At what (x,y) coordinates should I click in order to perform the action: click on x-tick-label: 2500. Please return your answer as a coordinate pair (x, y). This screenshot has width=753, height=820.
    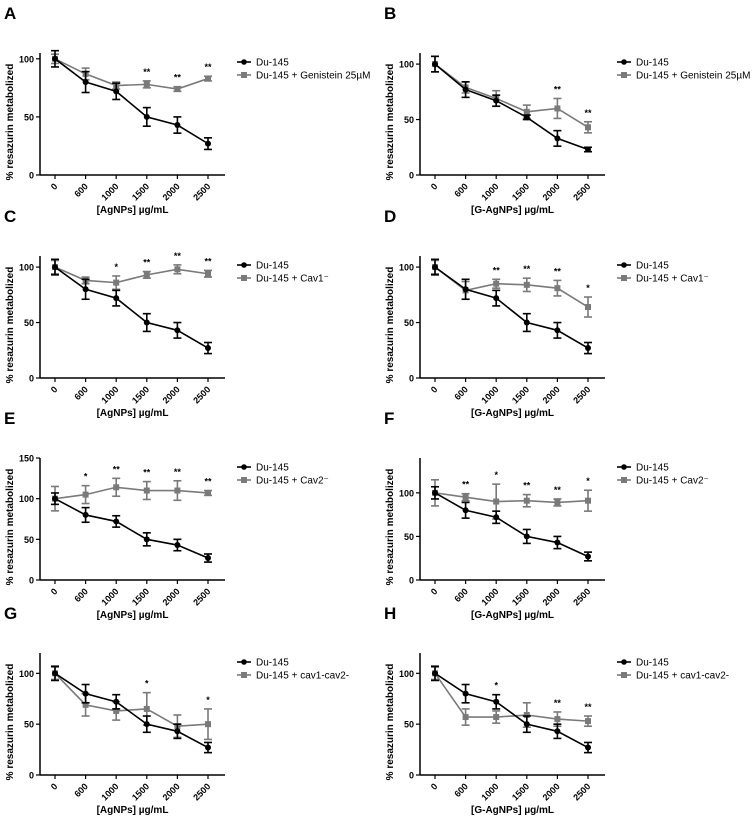
    Looking at the image, I should click on (581, 191).